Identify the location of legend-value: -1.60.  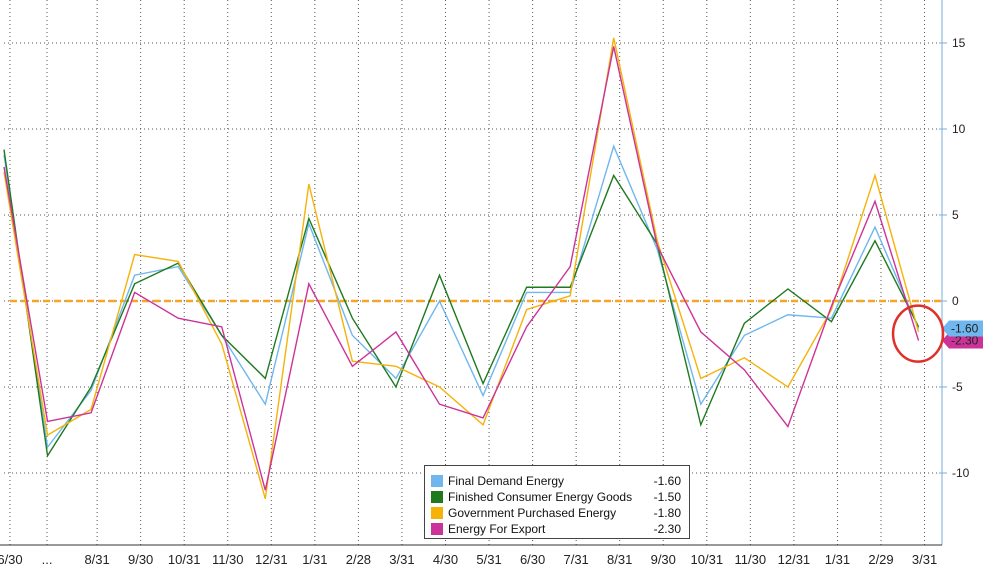
(667, 481).